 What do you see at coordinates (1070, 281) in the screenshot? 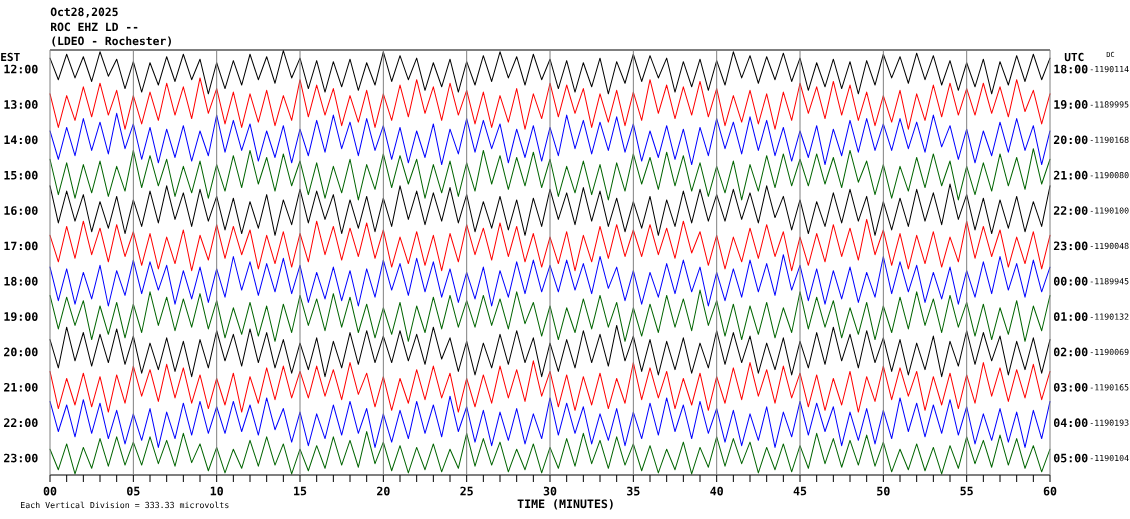
I see `text: 00:00` at bounding box center [1070, 281].